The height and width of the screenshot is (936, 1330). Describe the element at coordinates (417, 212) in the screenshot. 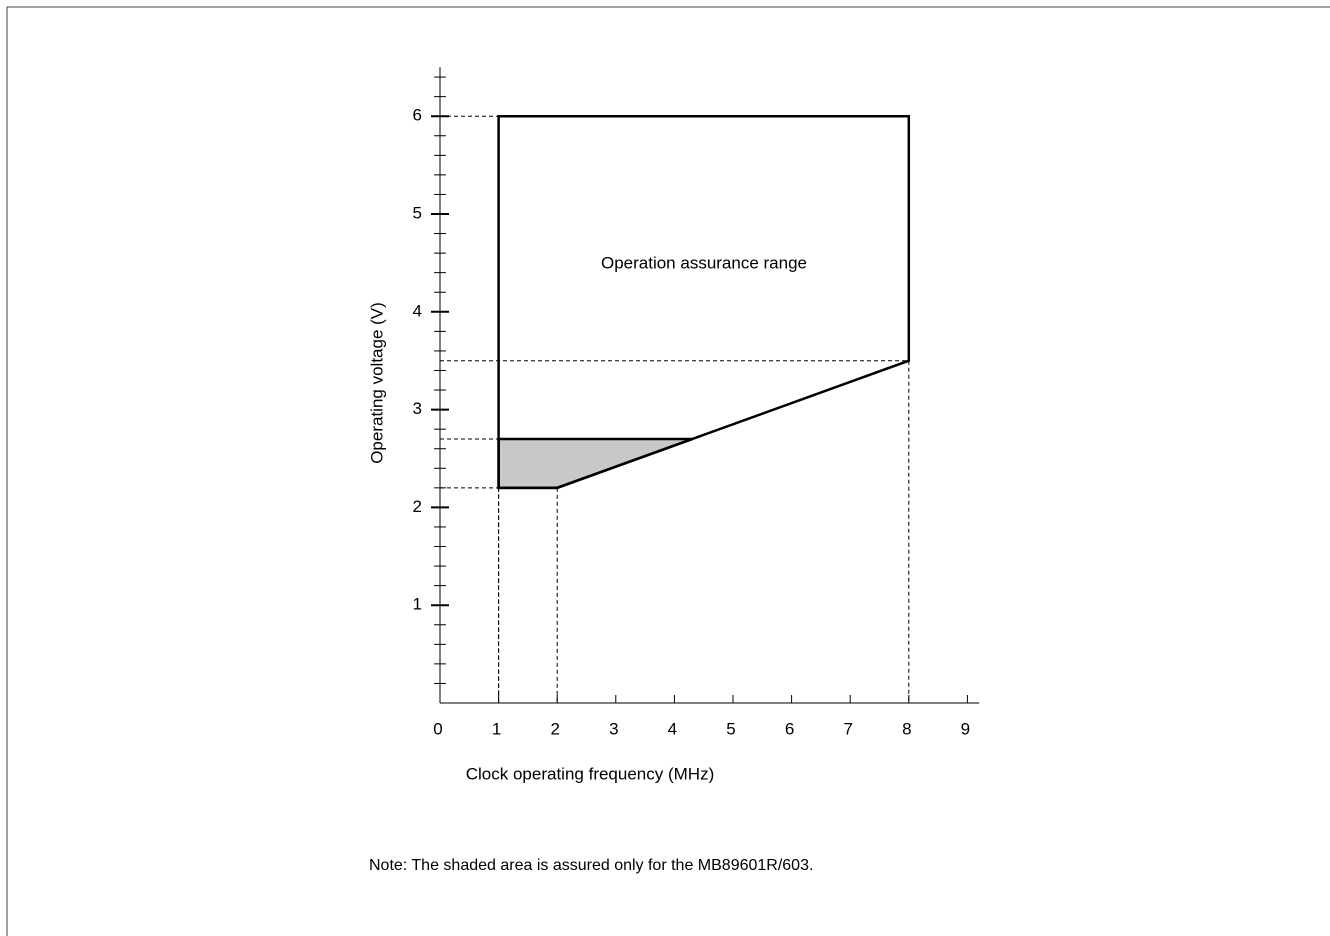

I see `y-tick-label: 5` at that location.